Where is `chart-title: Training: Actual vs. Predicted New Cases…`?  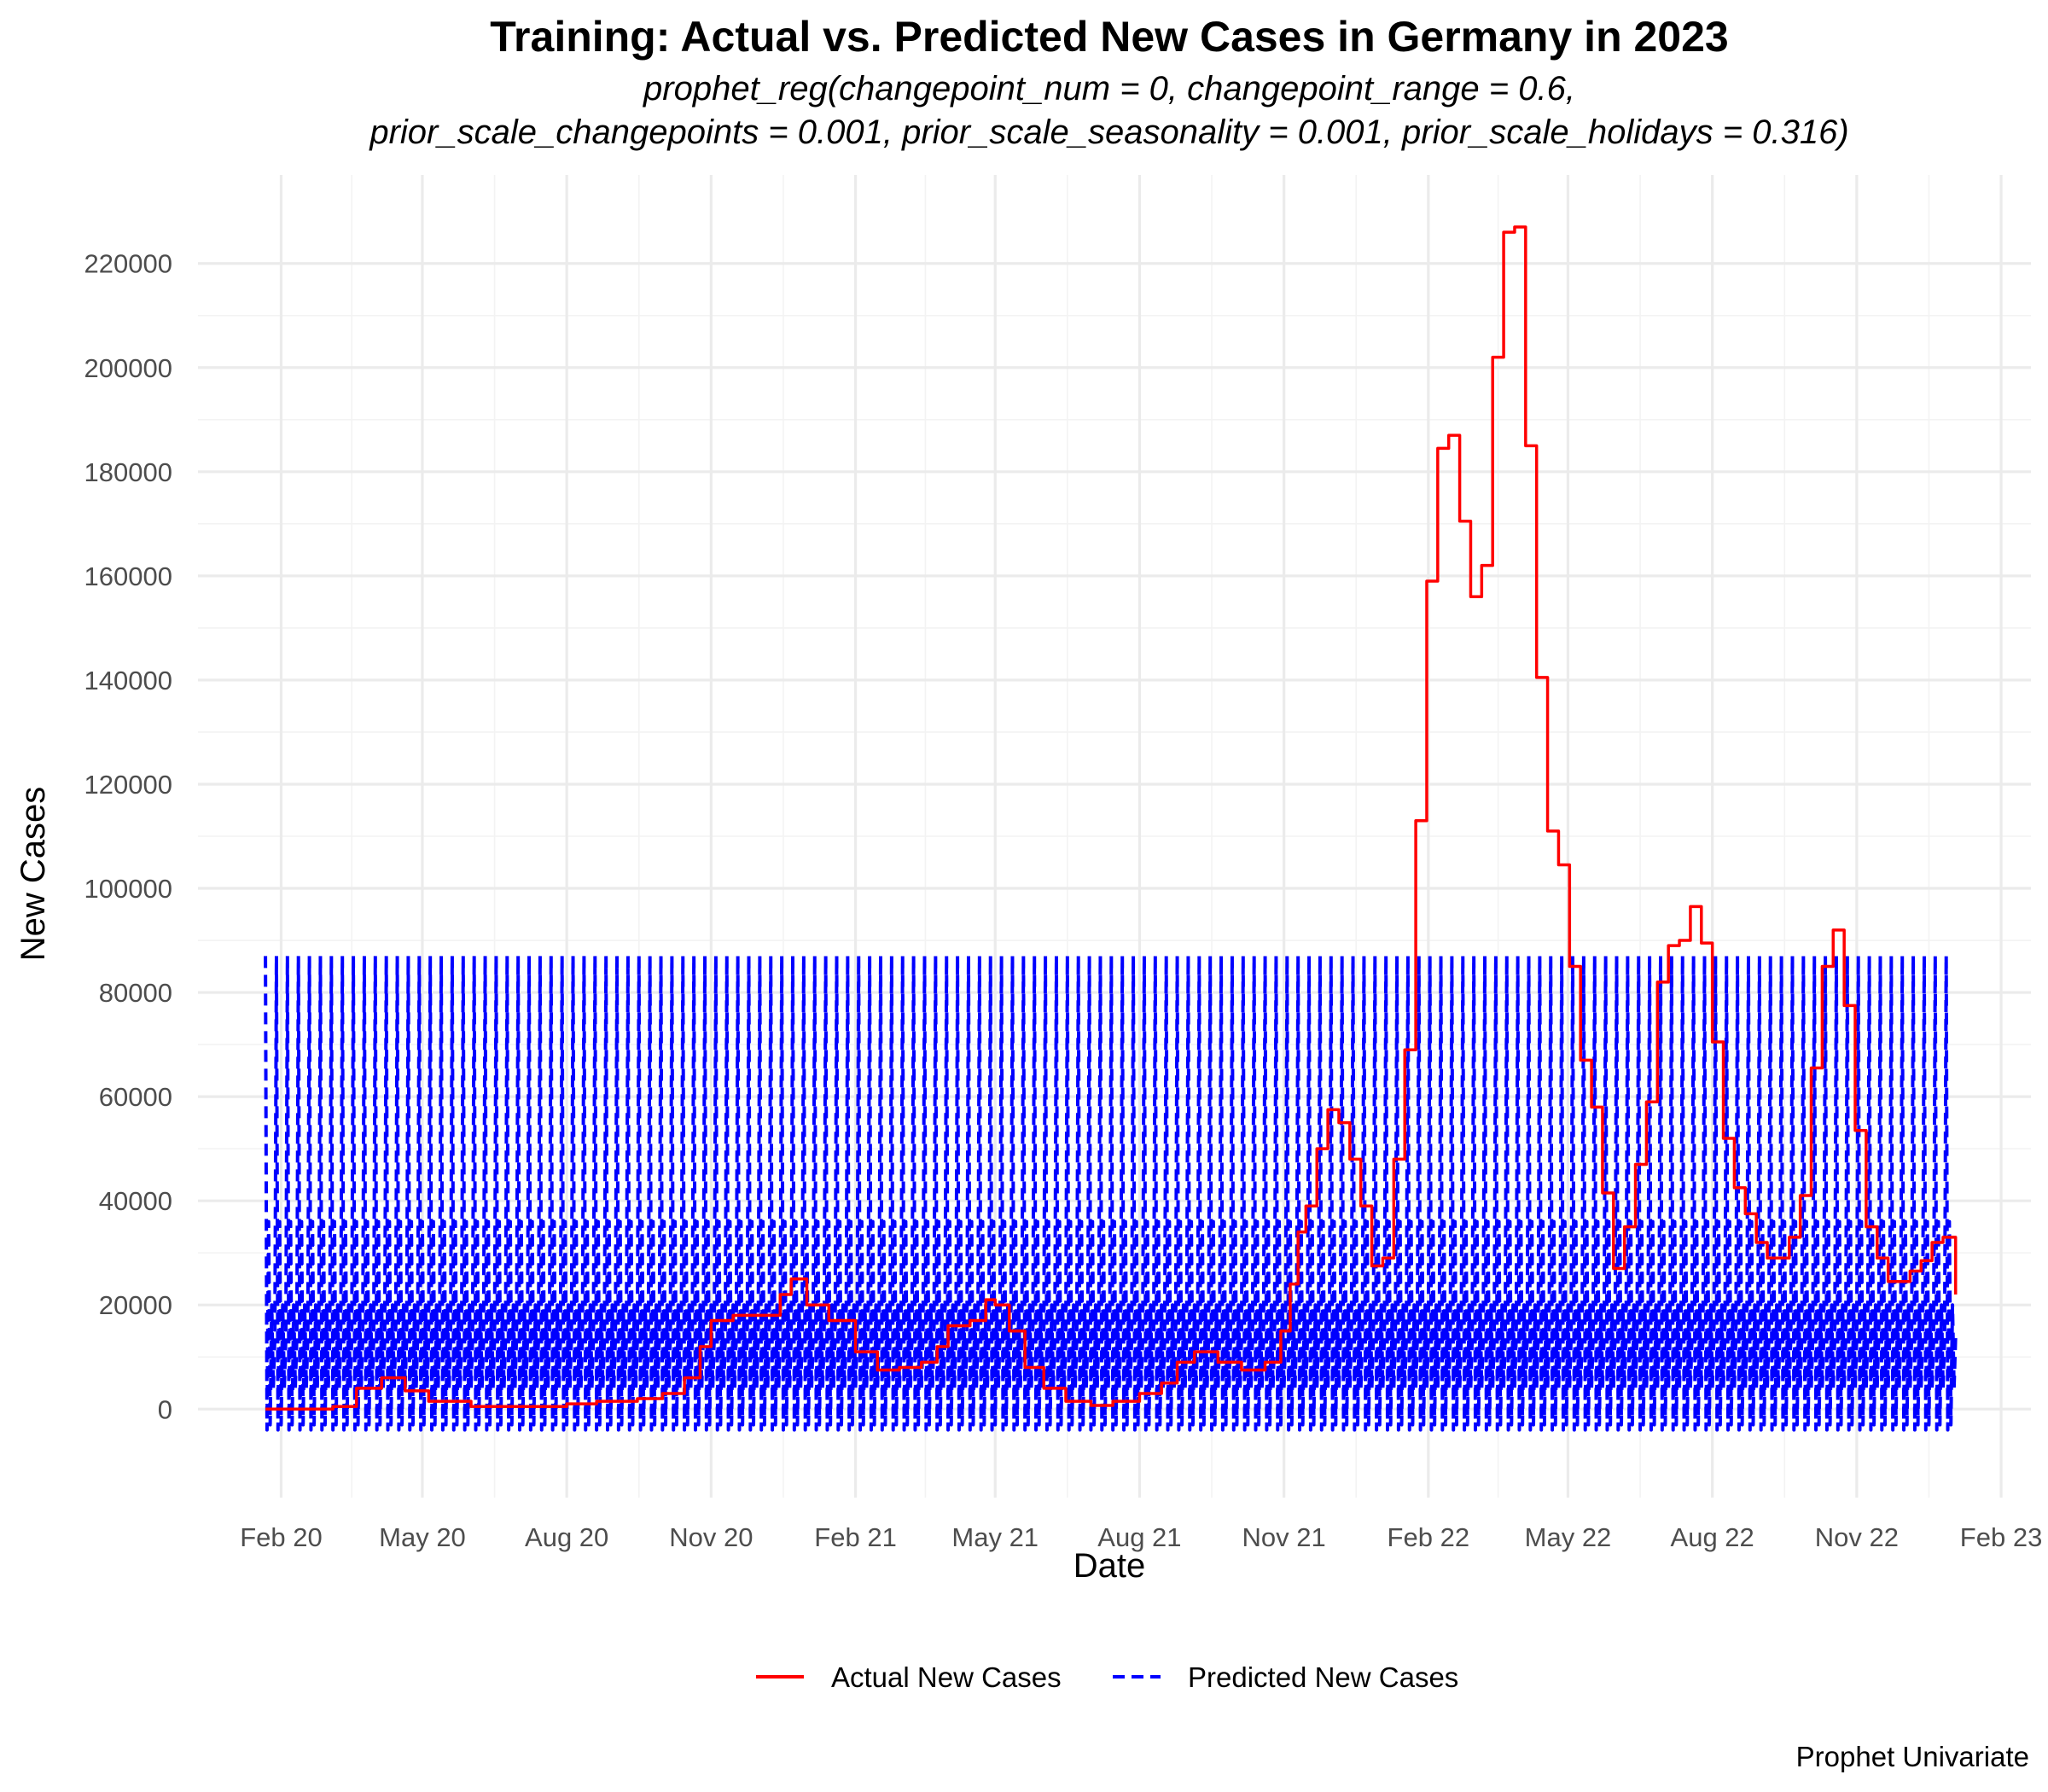
chart-title: Training: Actual vs. Predicted New Cases… is located at coordinates (1109, 37).